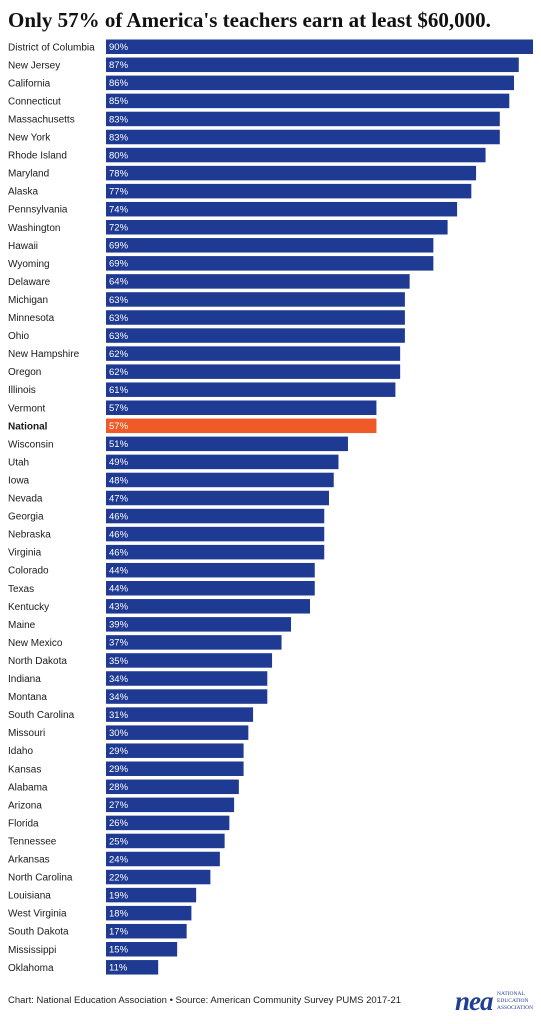 The image size is (541, 1024). I want to click on category-label: Massachusetts, so click(41, 119).